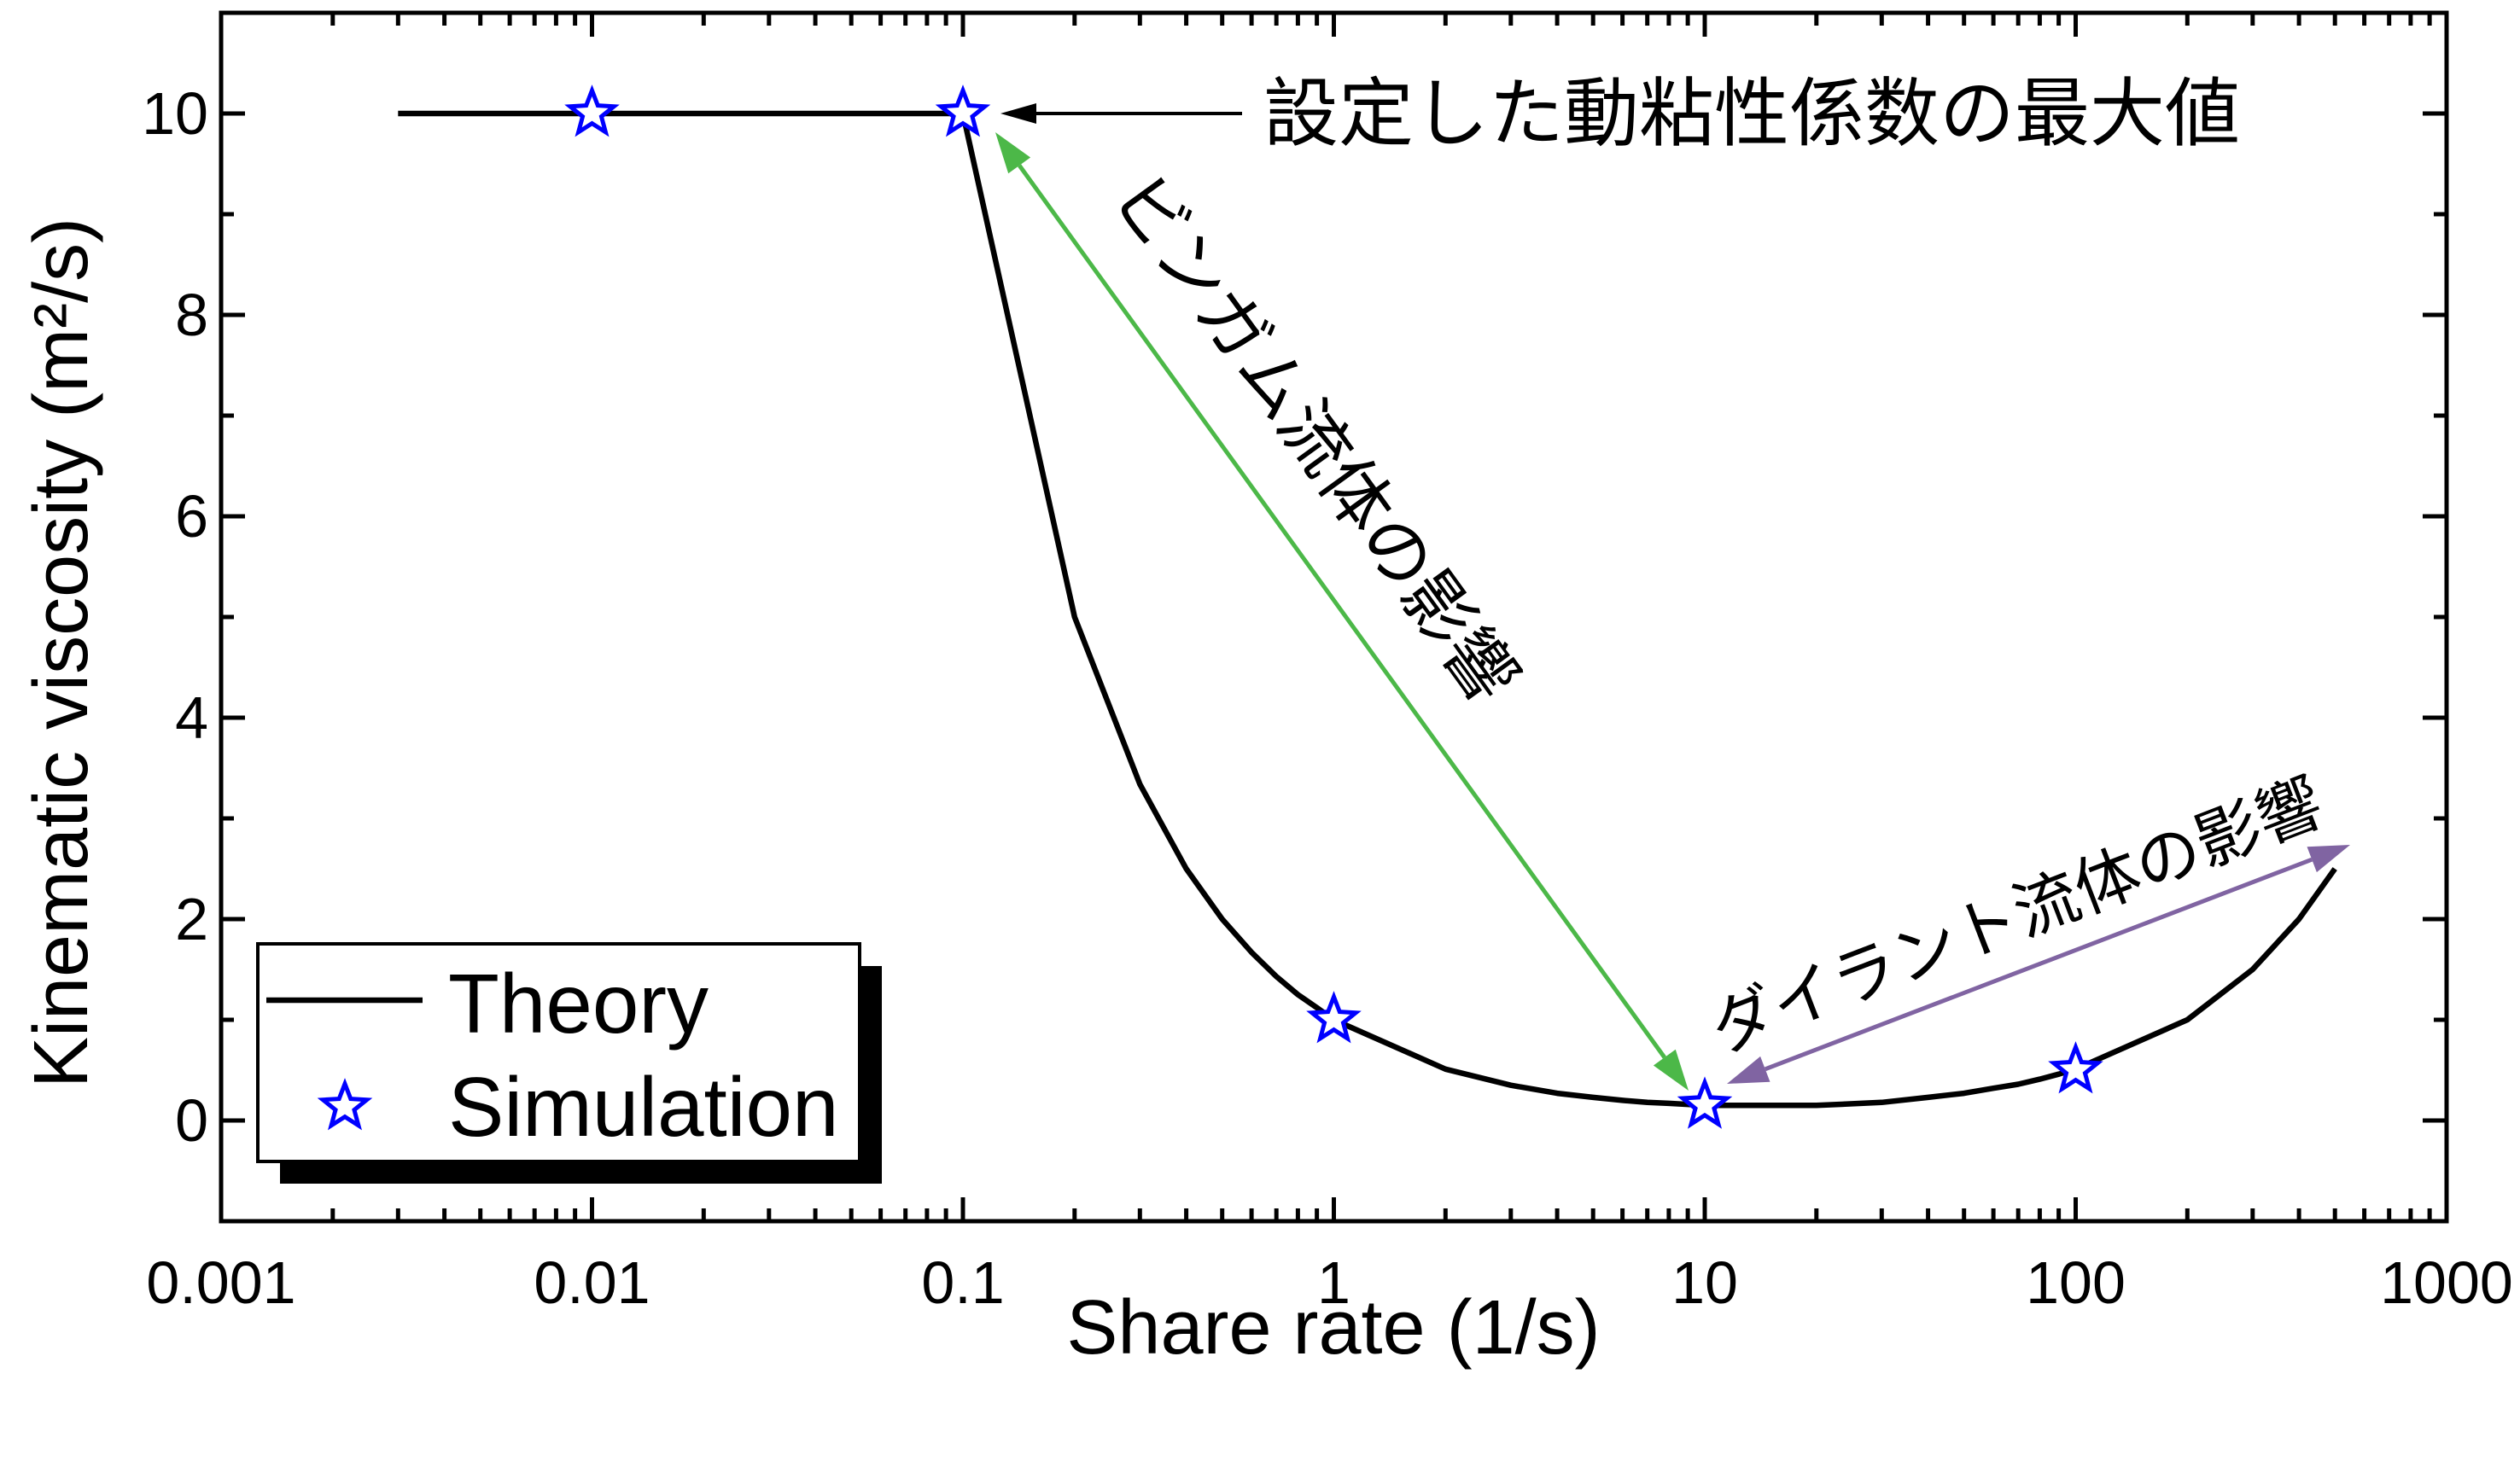 This screenshot has height=1461, width=2520. Describe the element at coordinates (345, 1104) in the screenshot. I see `legend-simulation-marker` at that location.